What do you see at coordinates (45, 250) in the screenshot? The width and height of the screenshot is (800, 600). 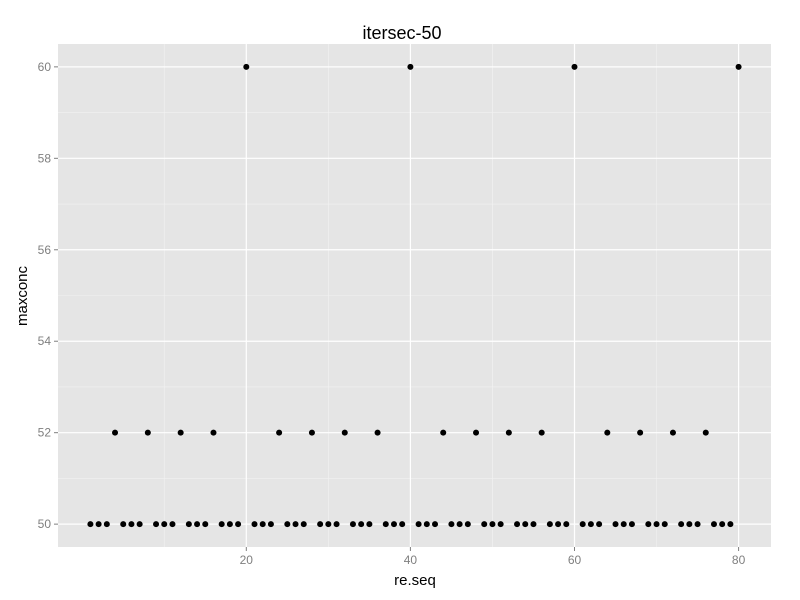 I see `y-tick-label: 56` at bounding box center [45, 250].